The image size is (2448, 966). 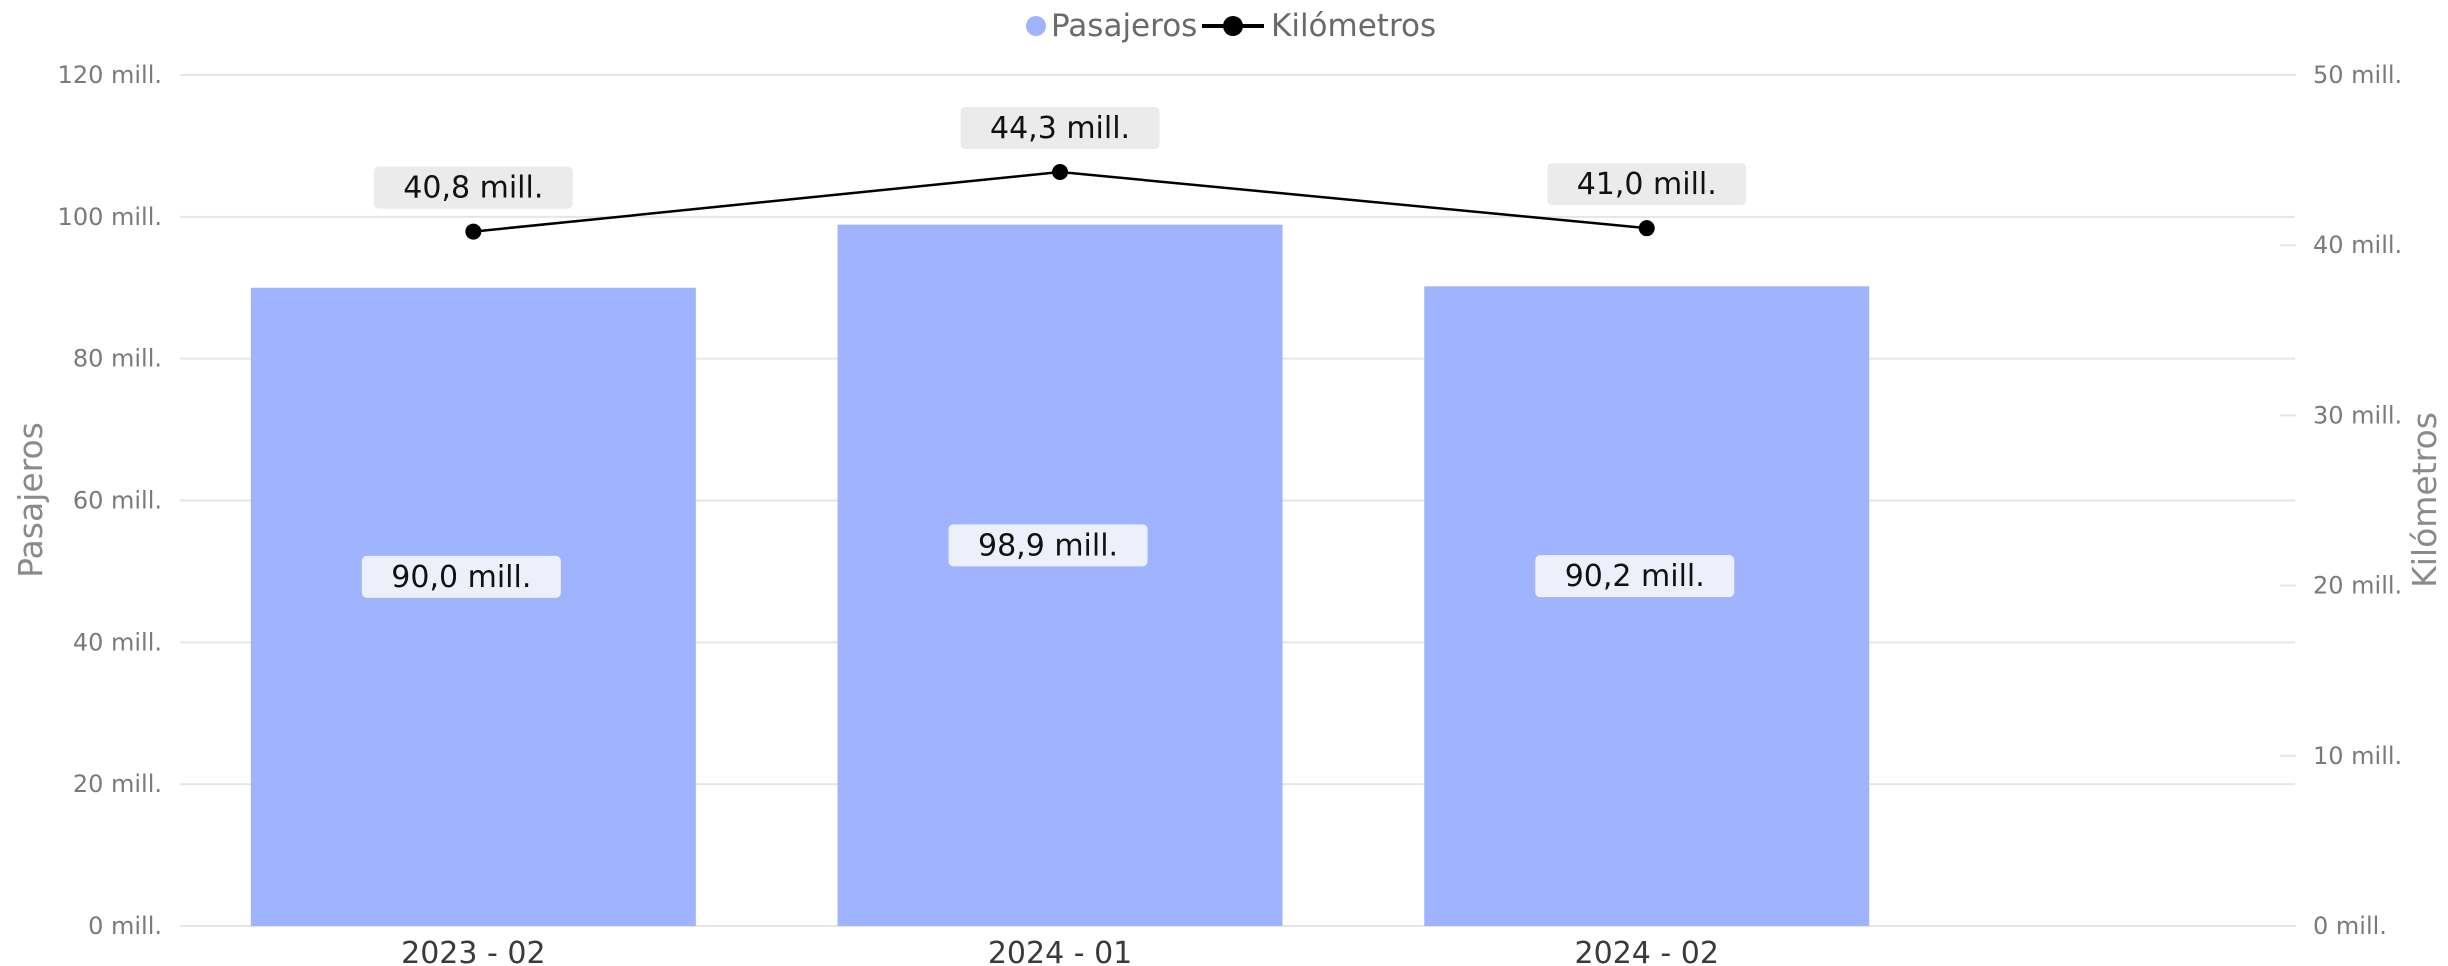 I want to click on bar-data-label: 90,0 mill., so click(x=461, y=577).